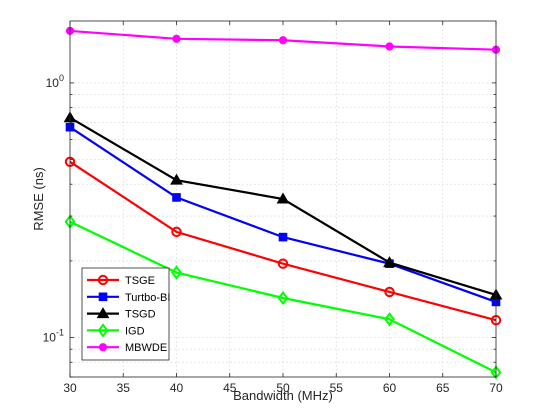 This screenshot has width=545, height=409. Describe the element at coordinates (147, 298) in the screenshot. I see `legend-label-turtbo-bi: Turtbo-BI` at that location.